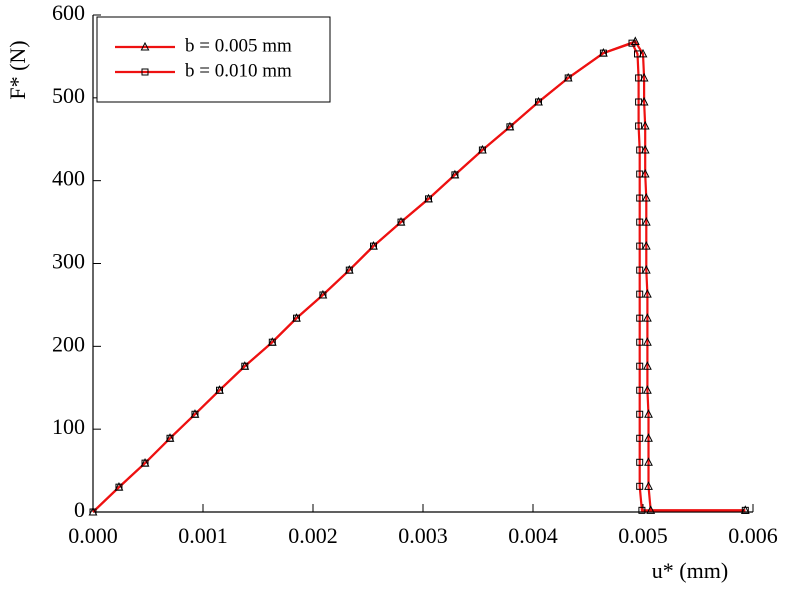 The width and height of the screenshot is (790, 589). What do you see at coordinates (203, 535) in the screenshot?
I see `x-tick-label: 0.001` at bounding box center [203, 535].